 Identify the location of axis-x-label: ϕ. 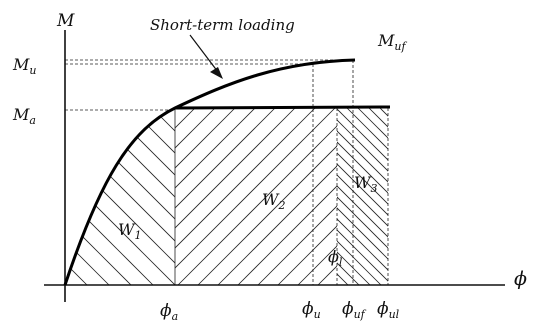
(520, 279).